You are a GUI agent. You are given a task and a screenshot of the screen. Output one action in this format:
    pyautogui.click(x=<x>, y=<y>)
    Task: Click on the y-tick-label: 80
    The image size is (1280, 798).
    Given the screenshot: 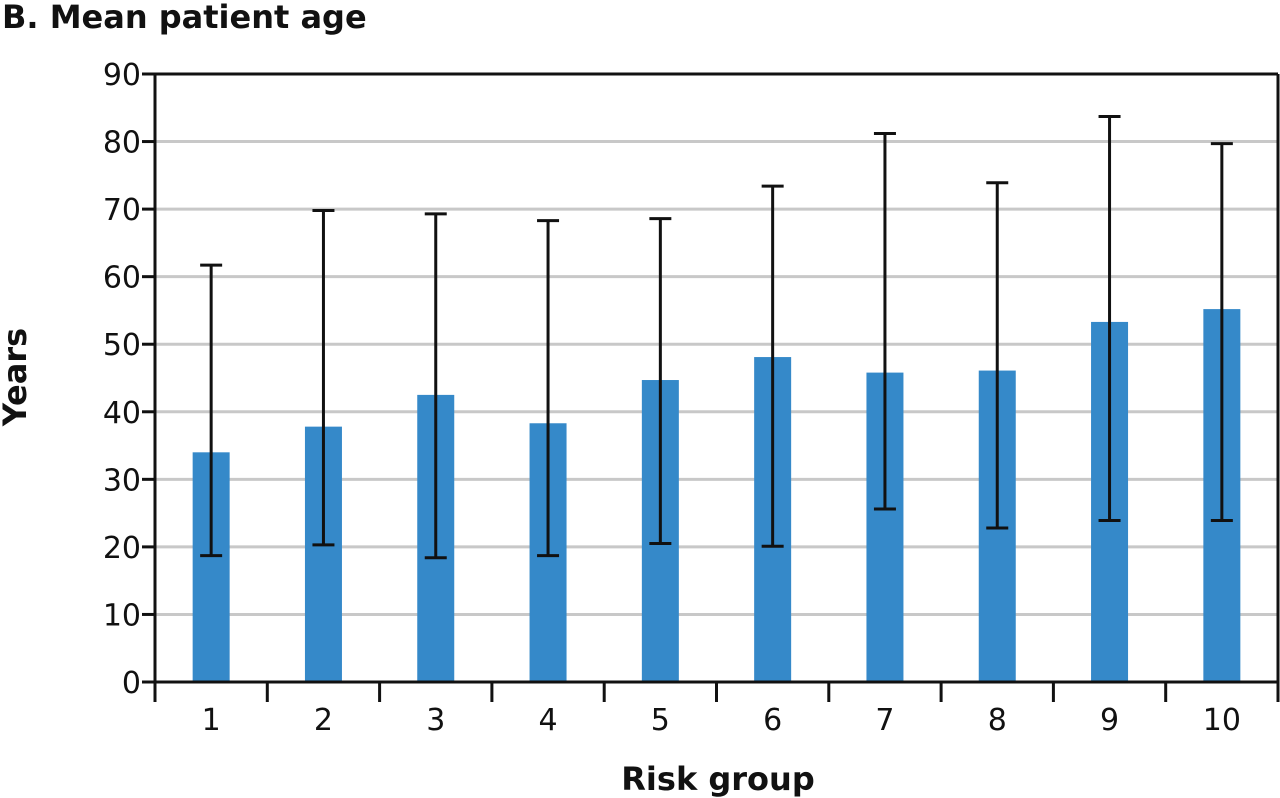 What is the action you would take?
    pyautogui.click(x=122, y=143)
    